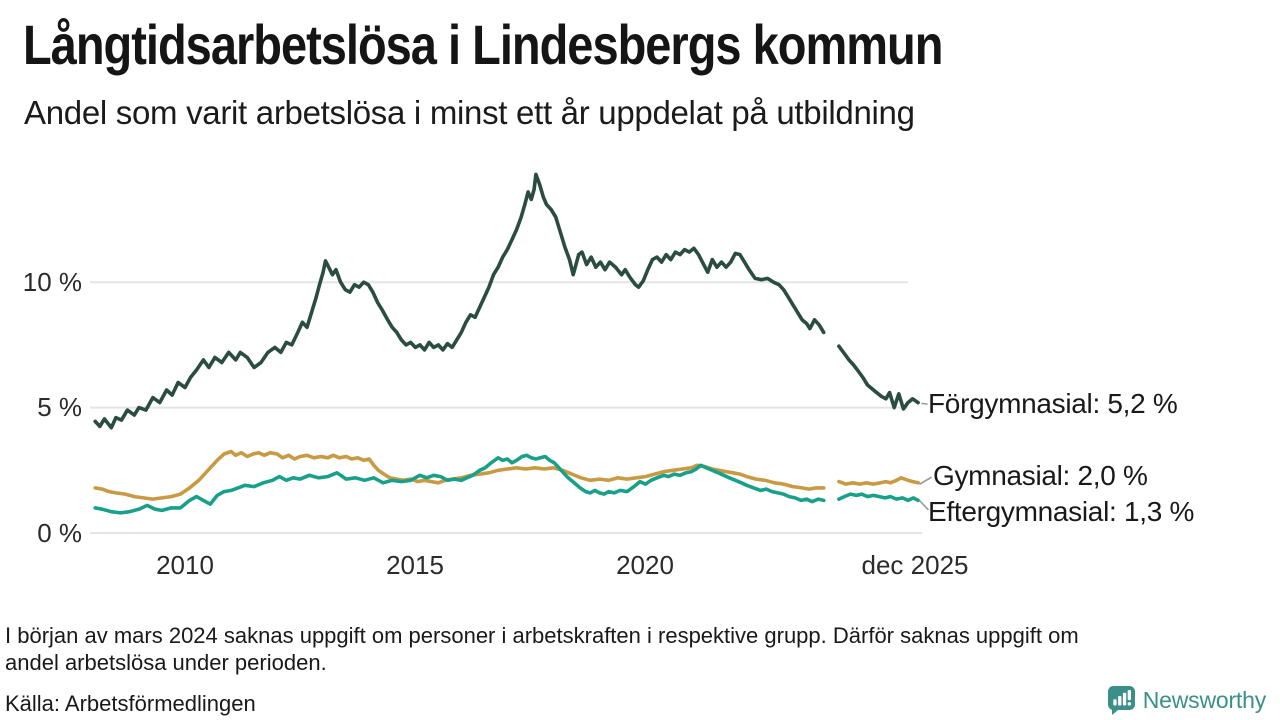 This screenshot has height=720, width=1280. I want to click on series-label-forgymnasial: Förgymnasial: 5,2 %, so click(1053, 403).